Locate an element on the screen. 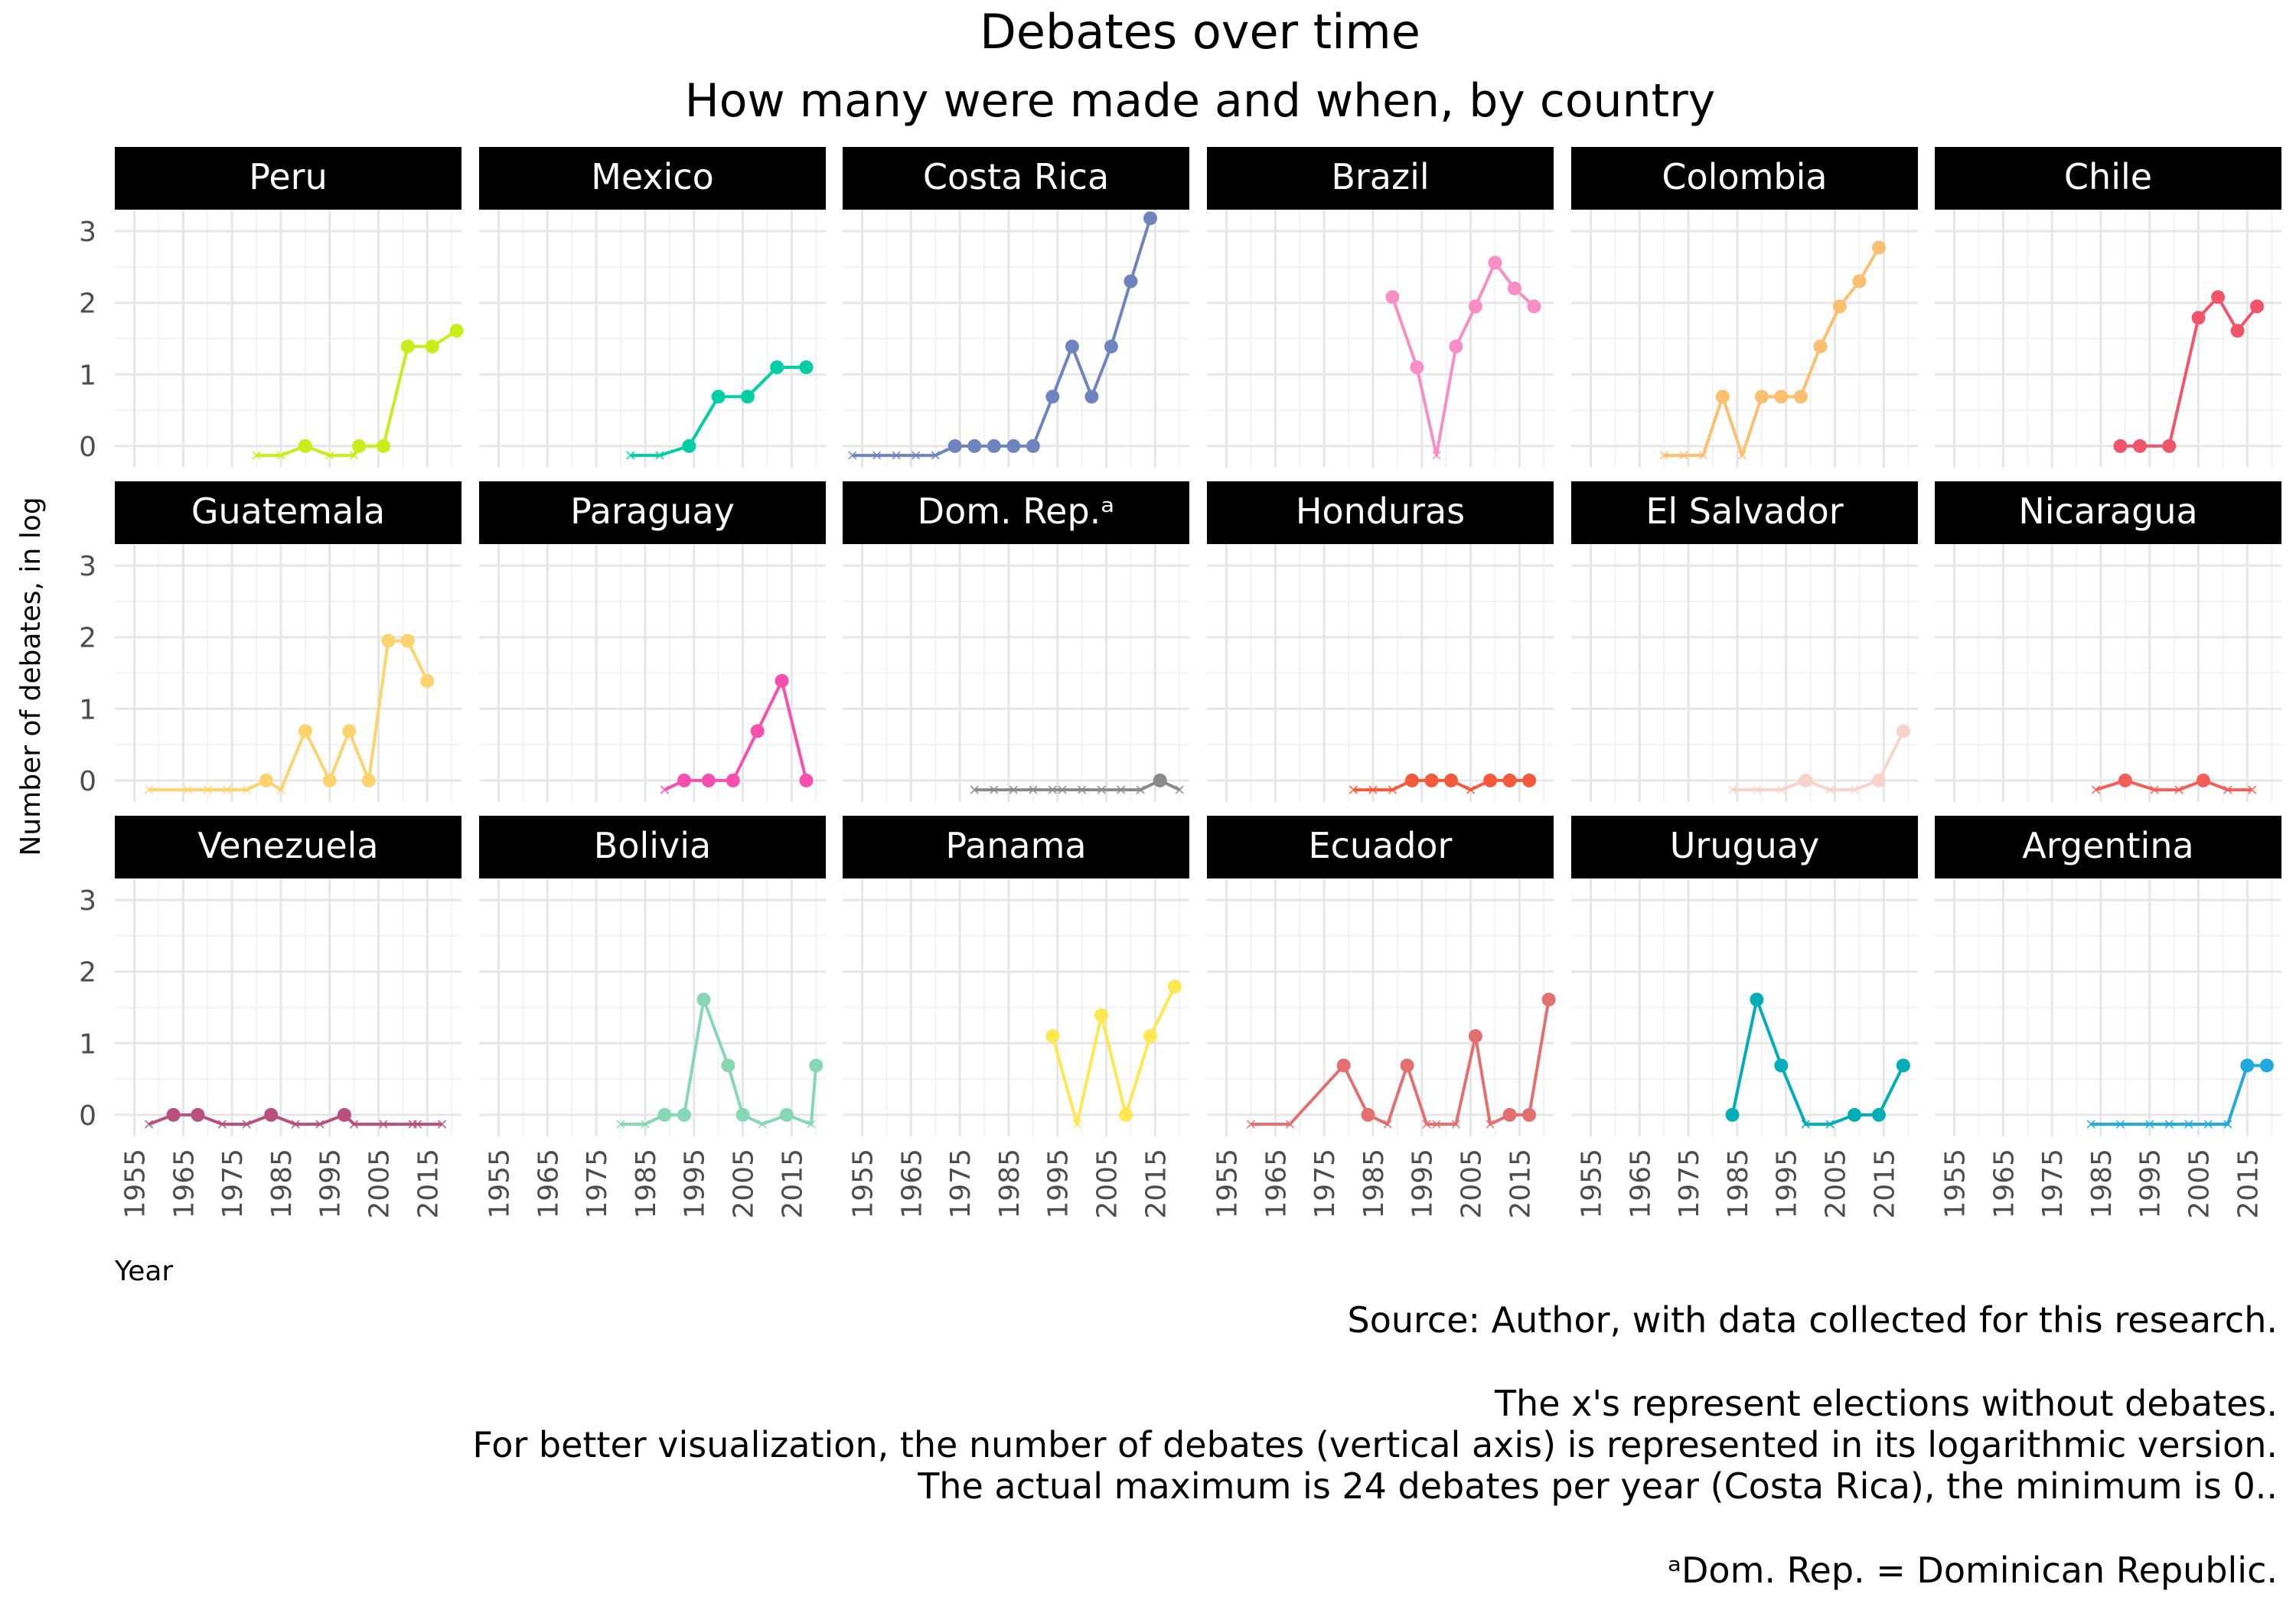 This screenshot has width=2296, height=1607. strip-argentina is located at coordinates (2108, 847).